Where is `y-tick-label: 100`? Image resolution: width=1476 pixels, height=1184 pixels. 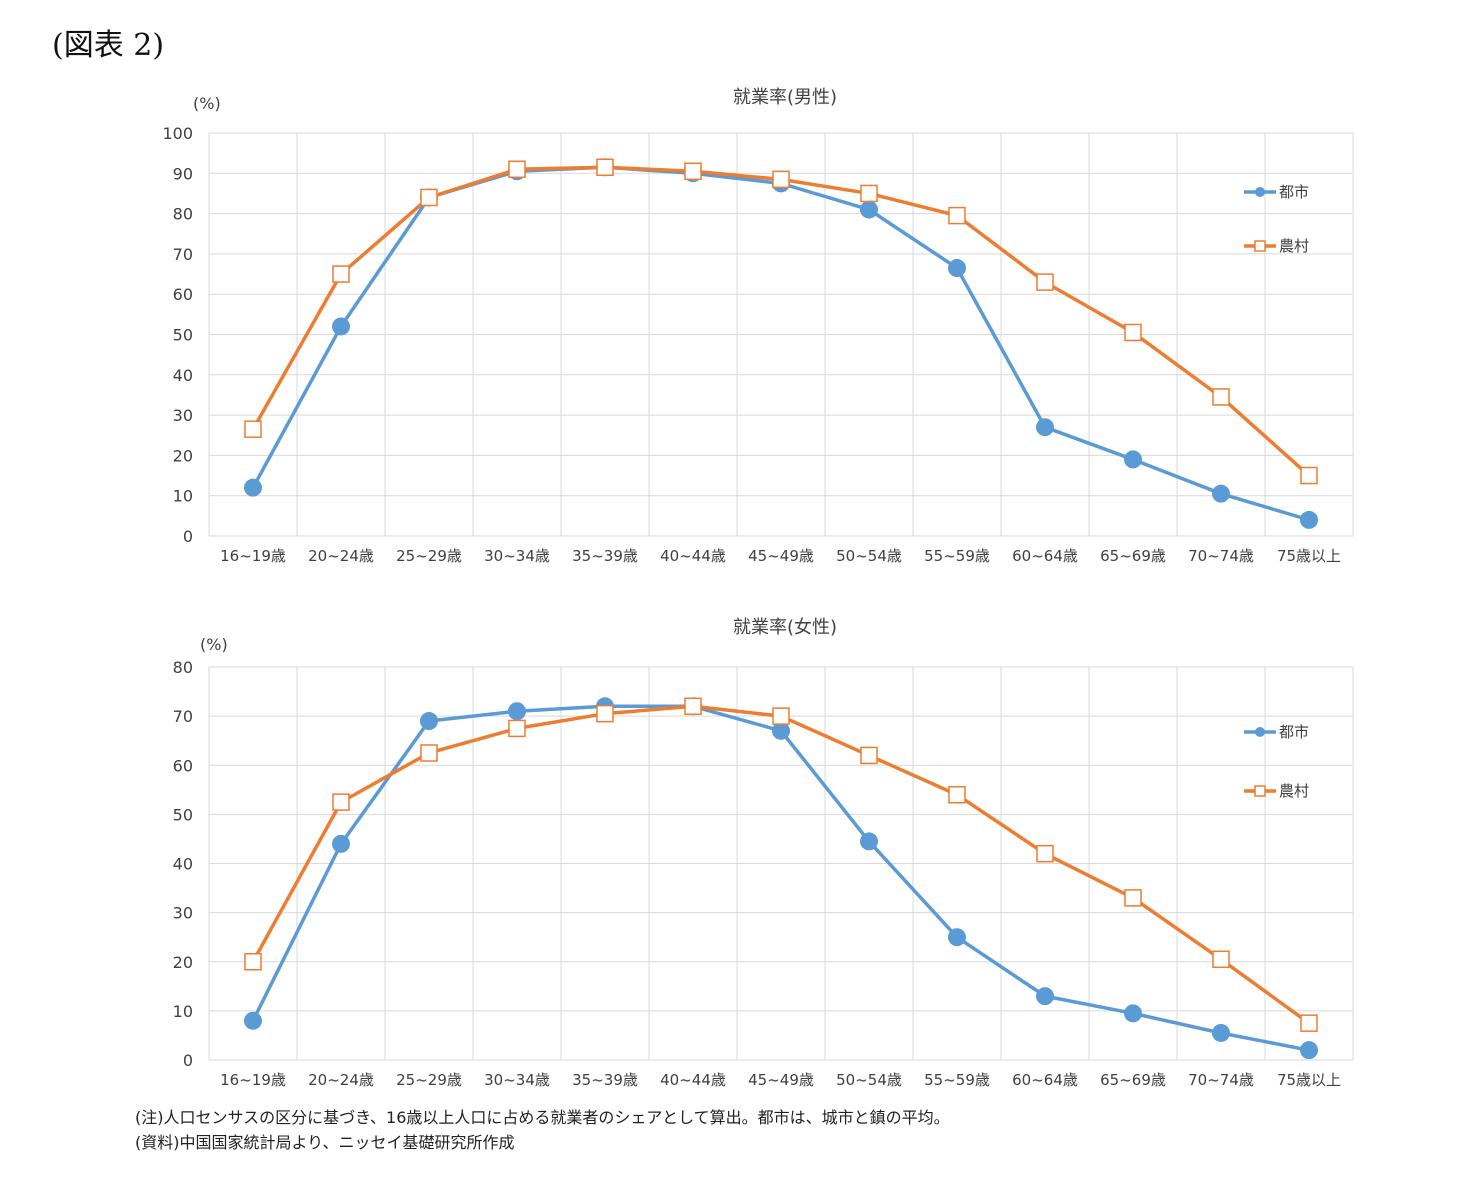
y-tick-label: 100 is located at coordinates (177, 133).